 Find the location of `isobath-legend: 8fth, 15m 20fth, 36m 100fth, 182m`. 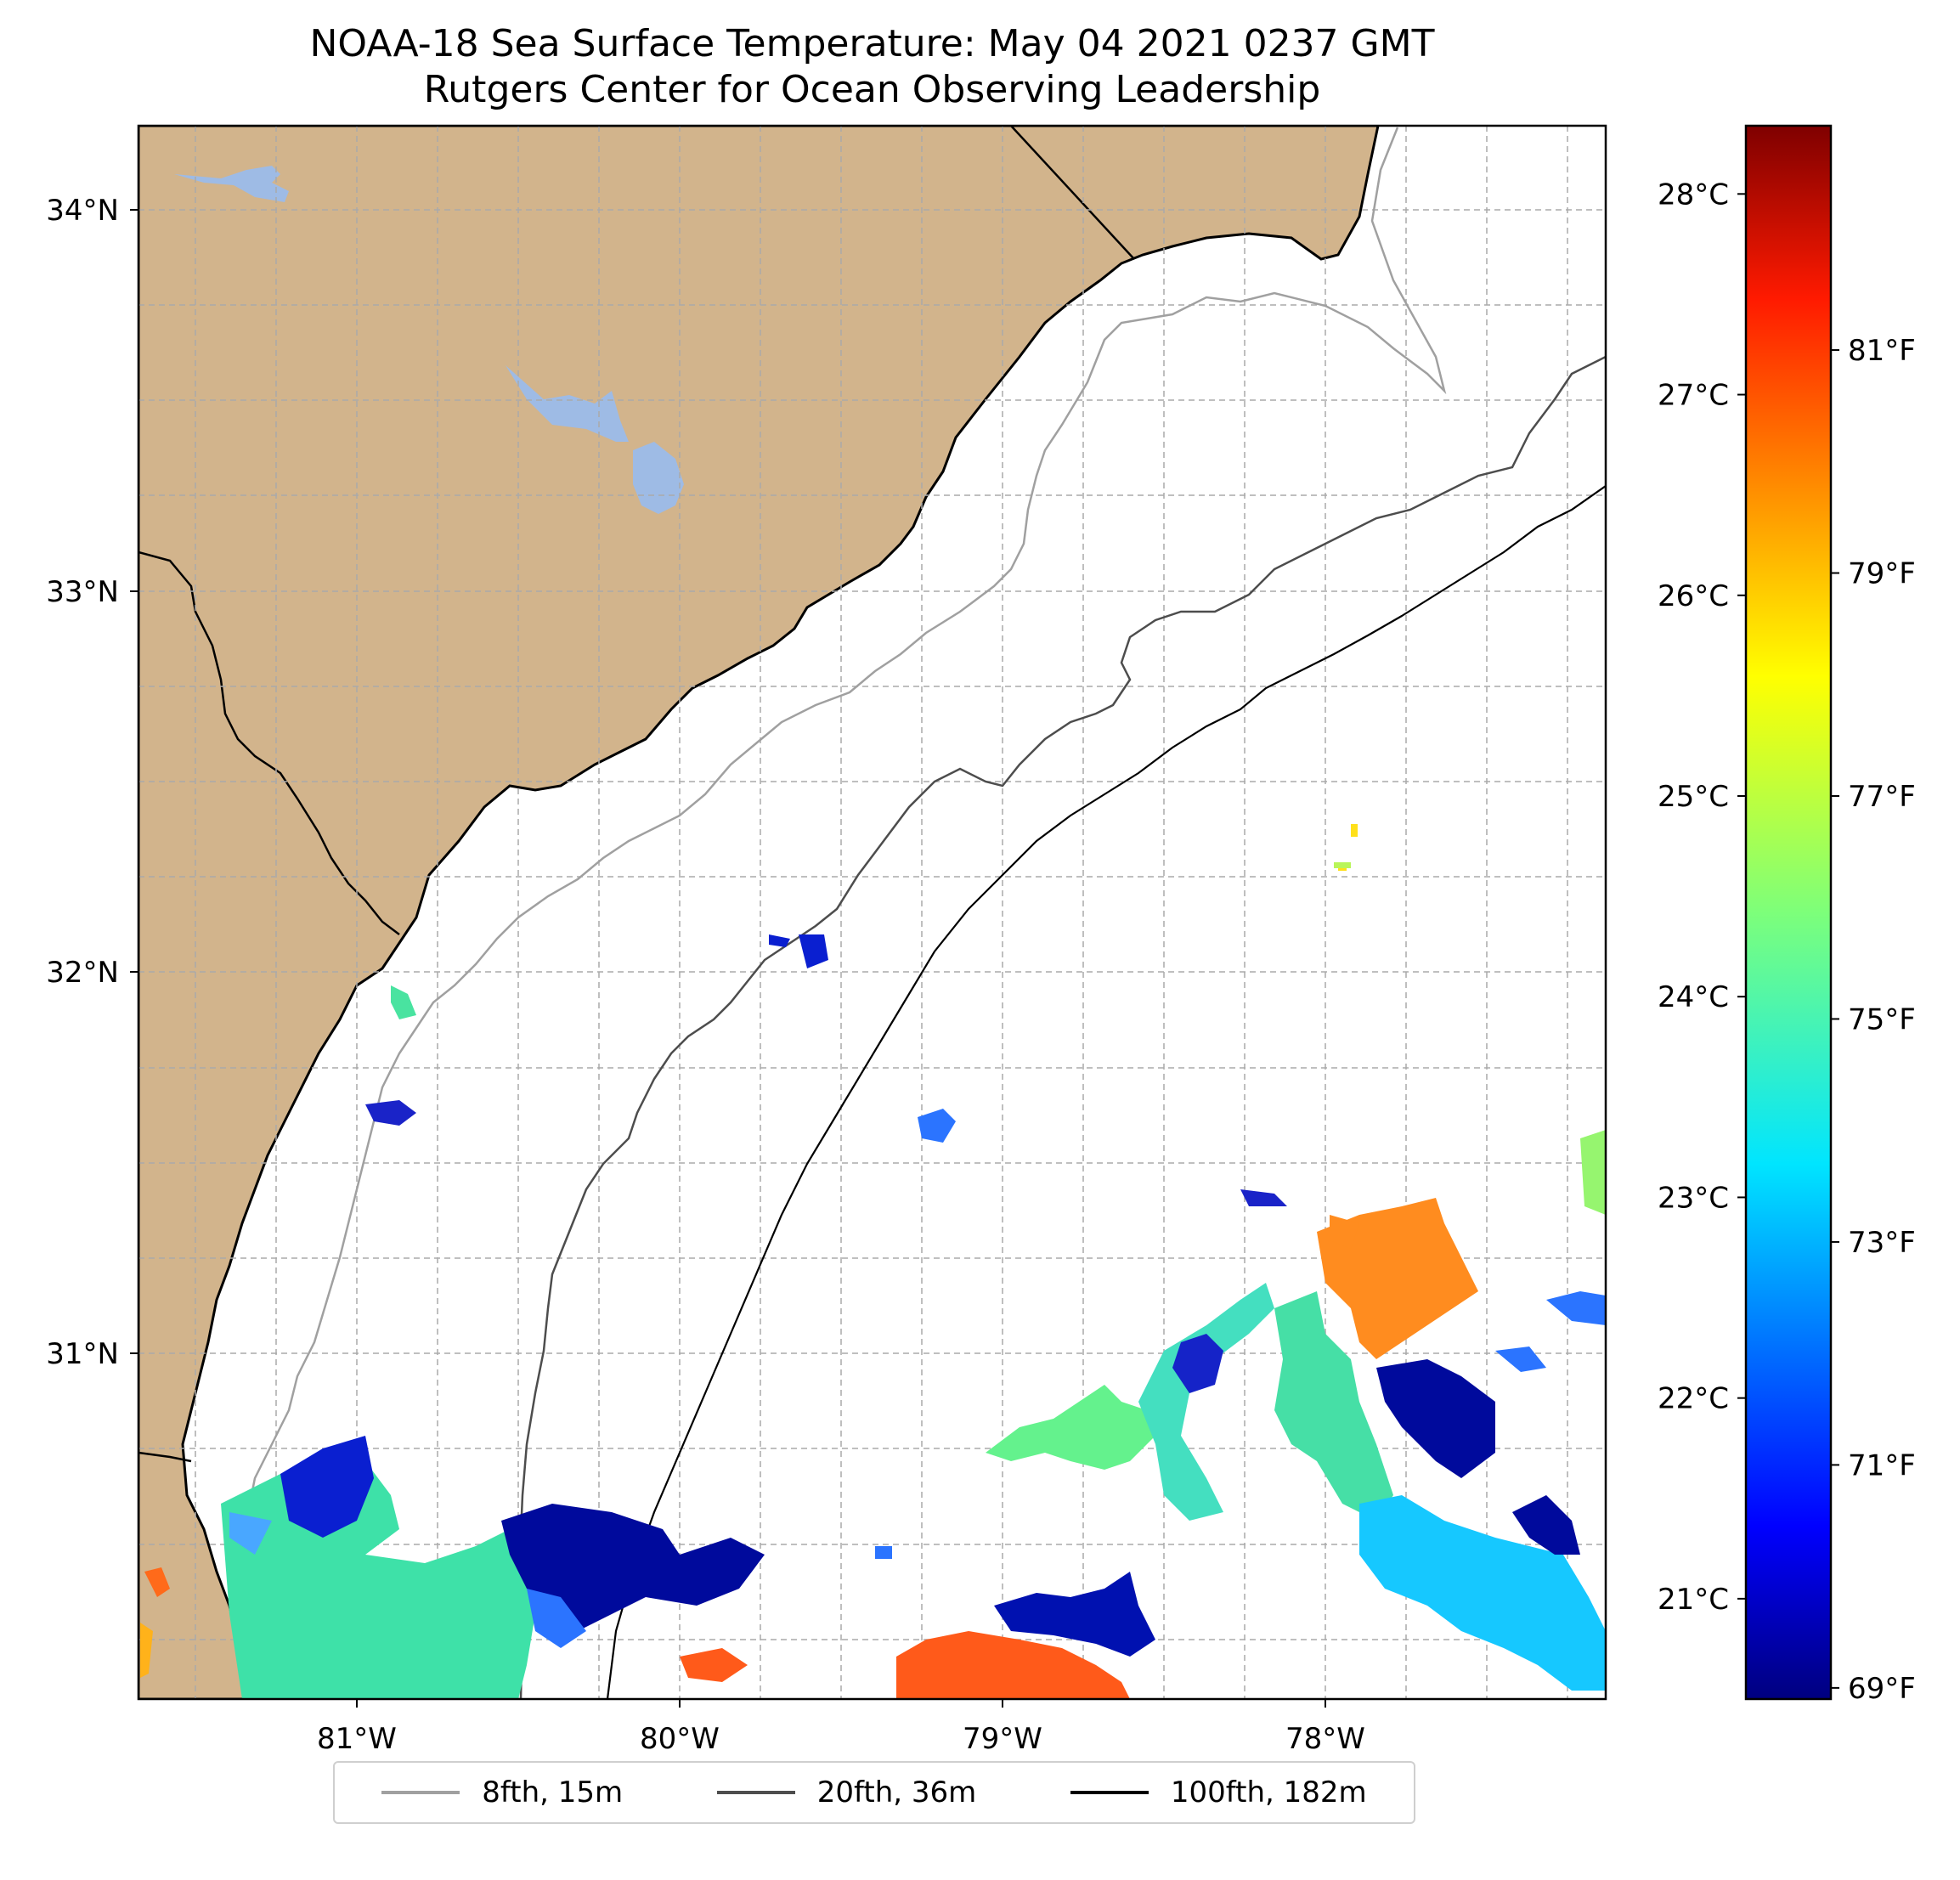

isobath-legend: 8fth, 15m 20fth, 36m 100fth, 182m is located at coordinates (874, 1793).